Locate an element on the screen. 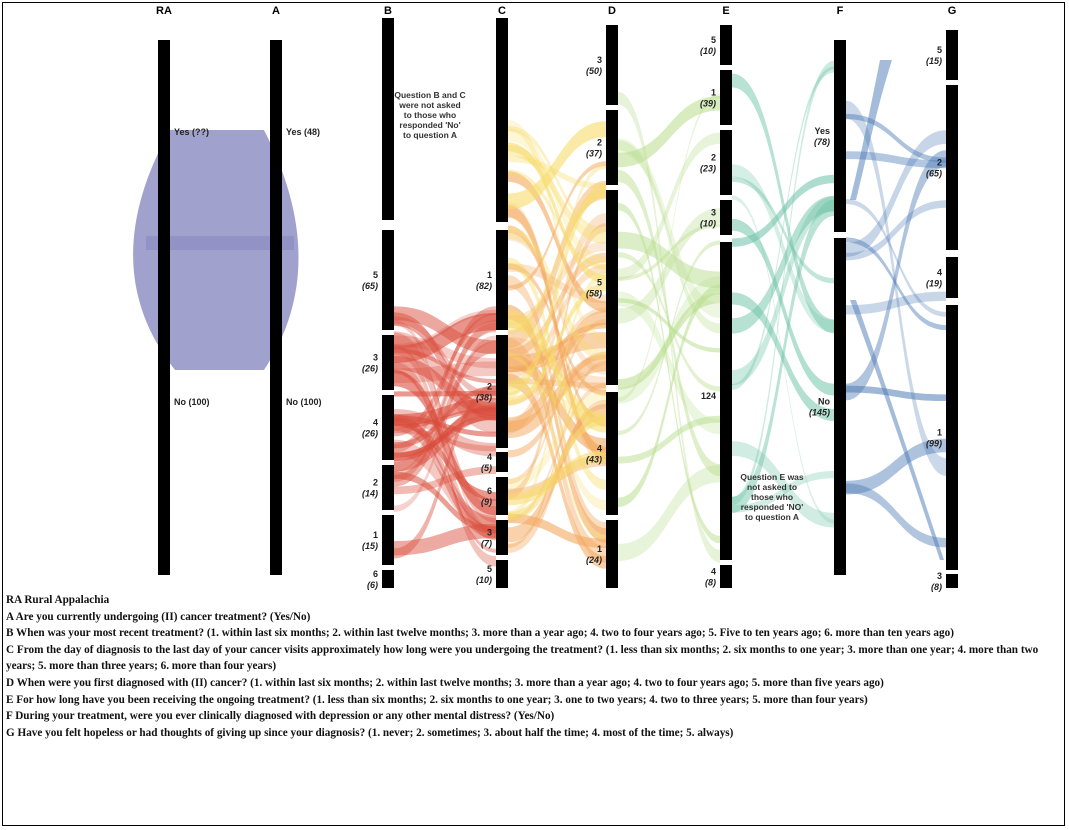 This screenshot has width=1069, height=830. axis-a-label-1: No (100) is located at coordinates (304, 402).